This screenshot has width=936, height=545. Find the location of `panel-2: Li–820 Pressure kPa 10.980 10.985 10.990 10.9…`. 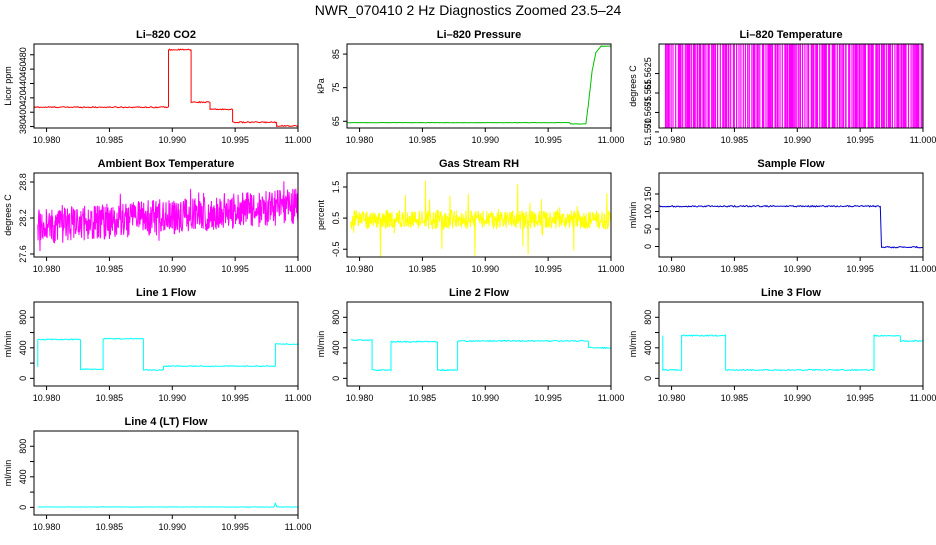

panel-2: Li–820 Pressure kPa 10.980 10.985 10.990 10.9… is located at coordinates (470, 87).